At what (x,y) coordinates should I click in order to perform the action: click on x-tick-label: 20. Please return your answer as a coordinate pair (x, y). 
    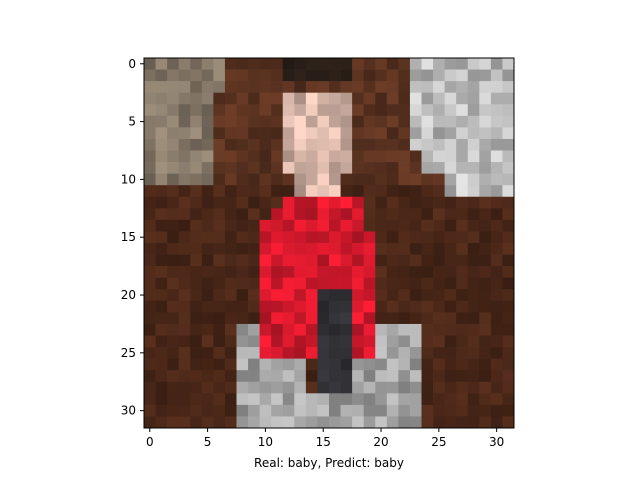
    Looking at the image, I should click on (380, 442).